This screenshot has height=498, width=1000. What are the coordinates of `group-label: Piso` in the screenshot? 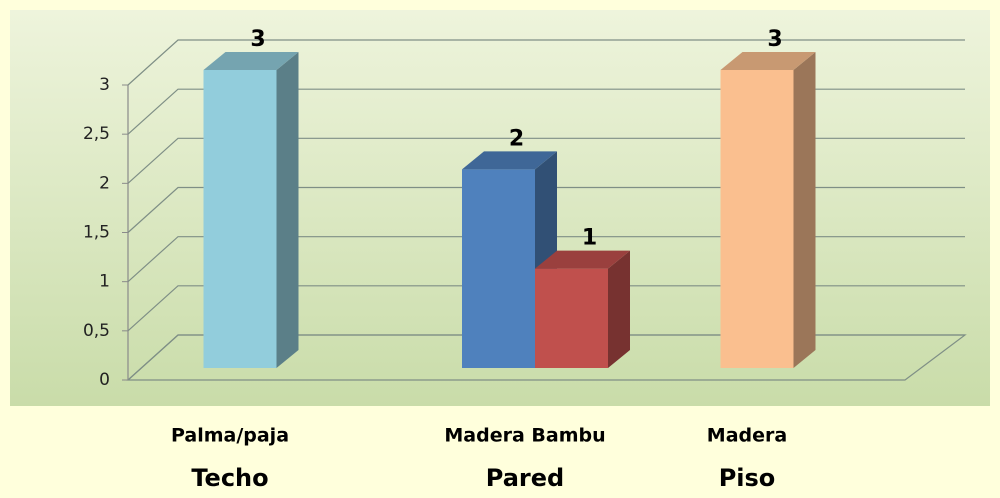 It's located at (747, 478).